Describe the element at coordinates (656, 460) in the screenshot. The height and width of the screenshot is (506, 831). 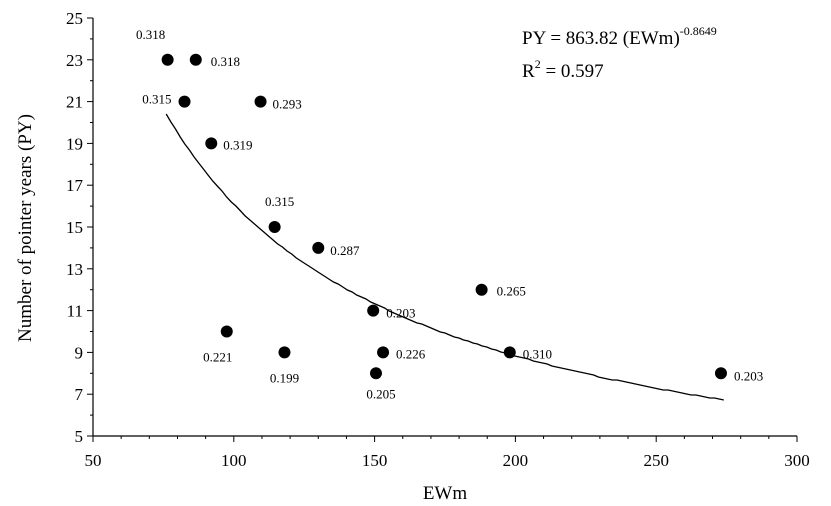
I see `x-tick-label: 250` at that location.